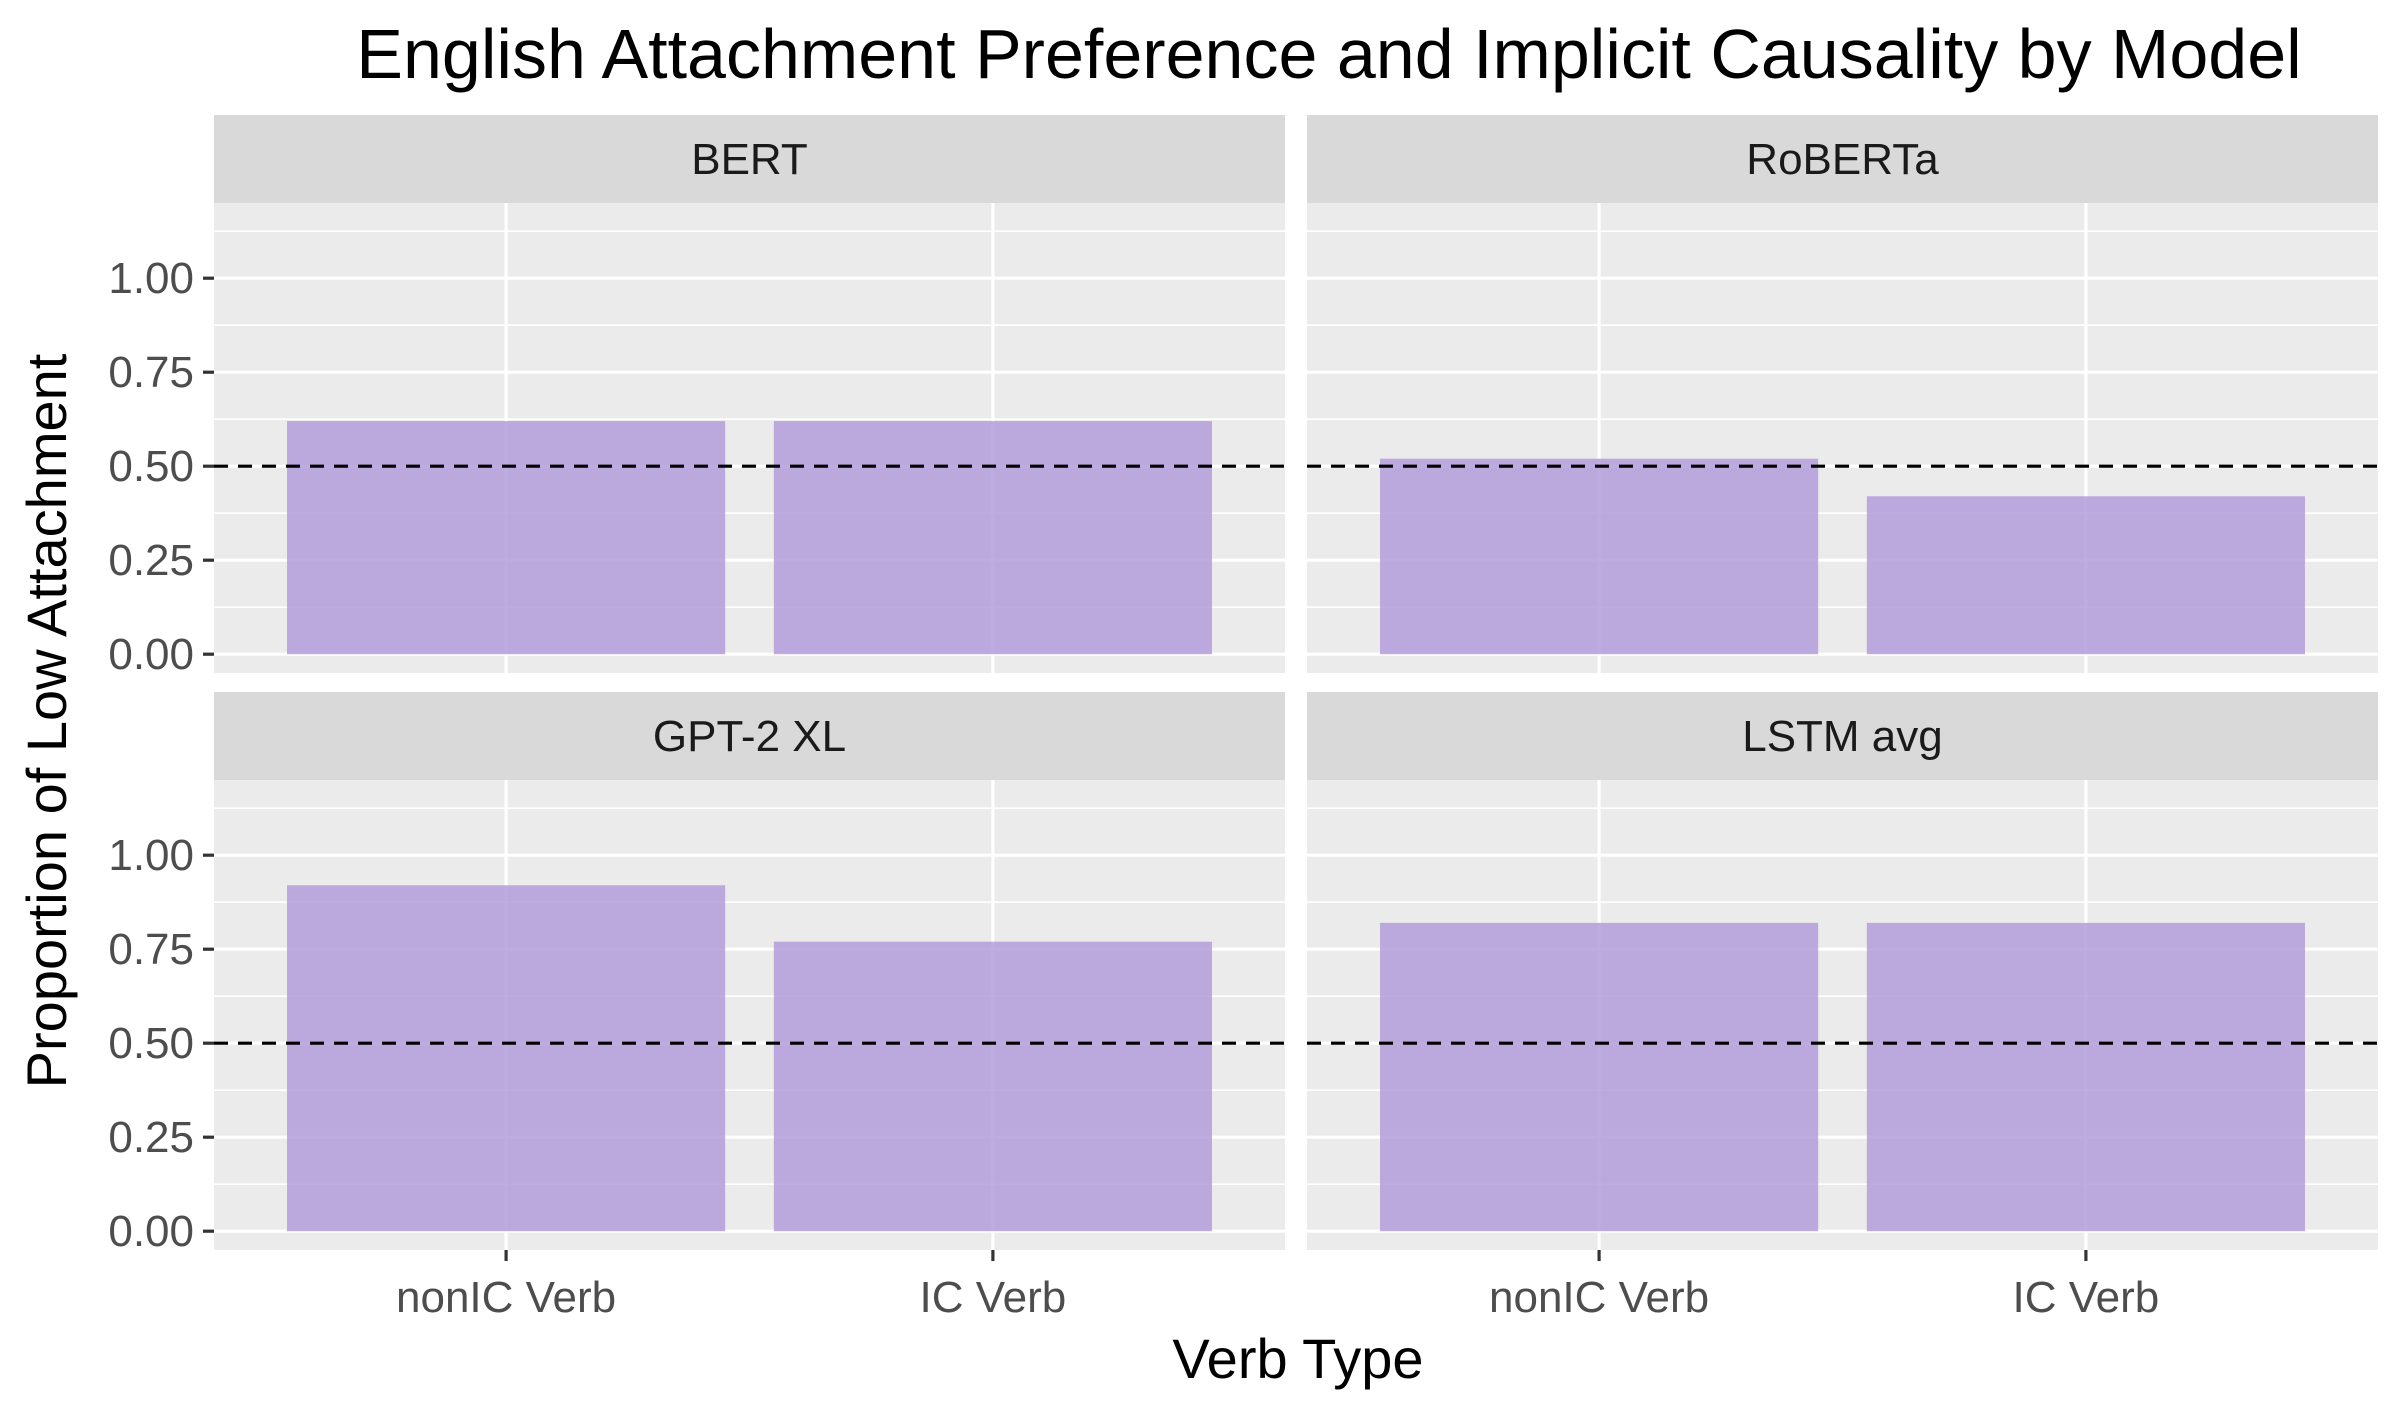 The image size is (2400, 1411). What do you see at coordinates (46, 720) in the screenshot?
I see `y-axis-title: Proportion of Low Attachment` at bounding box center [46, 720].